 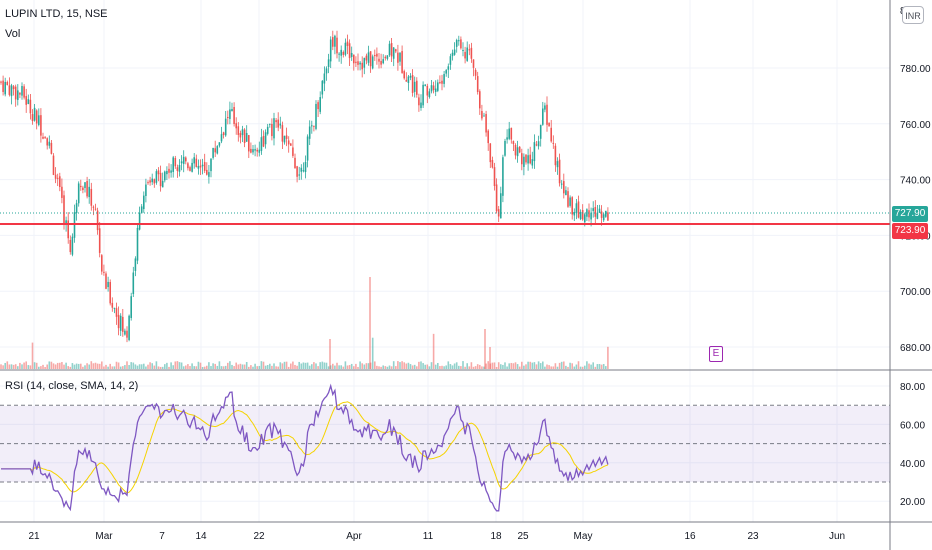 I want to click on symbol-title: LUPIN LTD, 15, NSE, so click(x=56, y=14).